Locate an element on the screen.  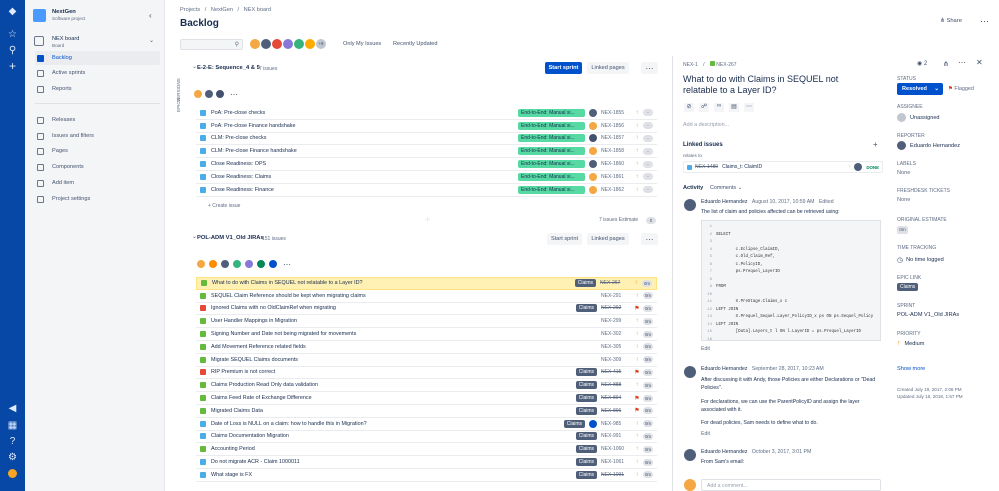
create-icon: + is located at coordinates (12, 66).